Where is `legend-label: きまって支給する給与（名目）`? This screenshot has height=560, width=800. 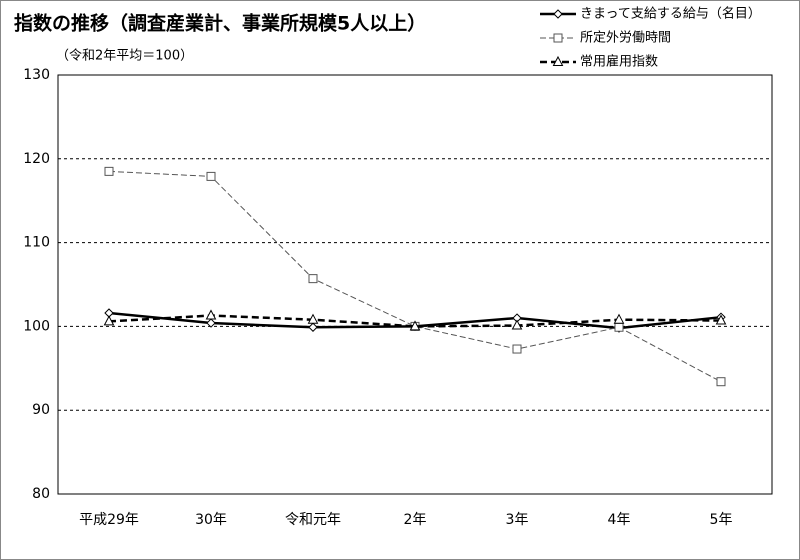 legend-label: きまって支給する給与（名目） is located at coordinates (670, 14).